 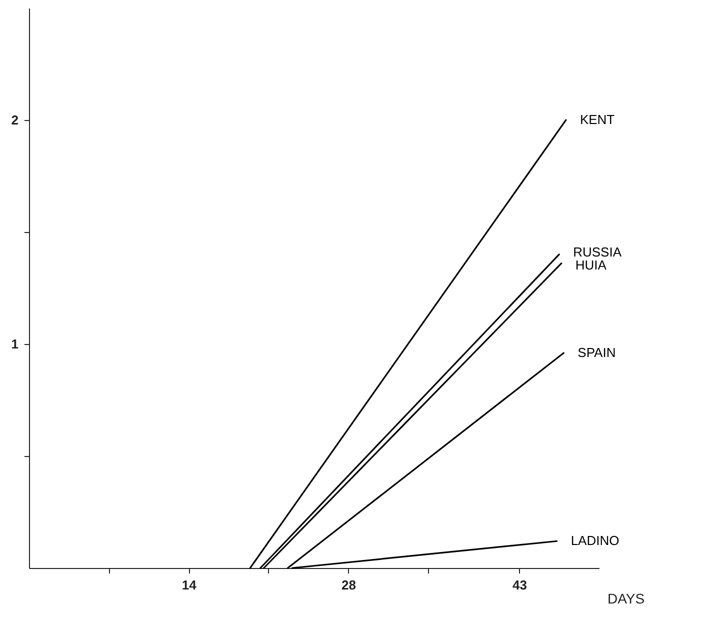 What do you see at coordinates (597, 352) in the screenshot?
I see `series-label: SPAIN` at bounding box center [597, 352].